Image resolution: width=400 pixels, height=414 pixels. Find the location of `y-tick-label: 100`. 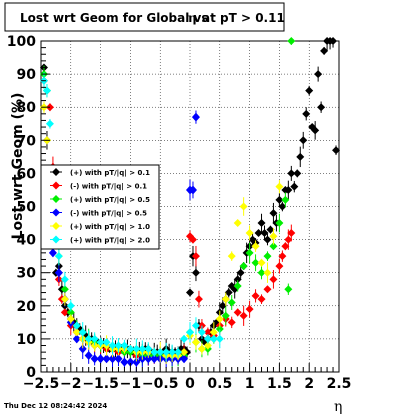

y-tick-label: 100 is located at coordinates (21, 42).